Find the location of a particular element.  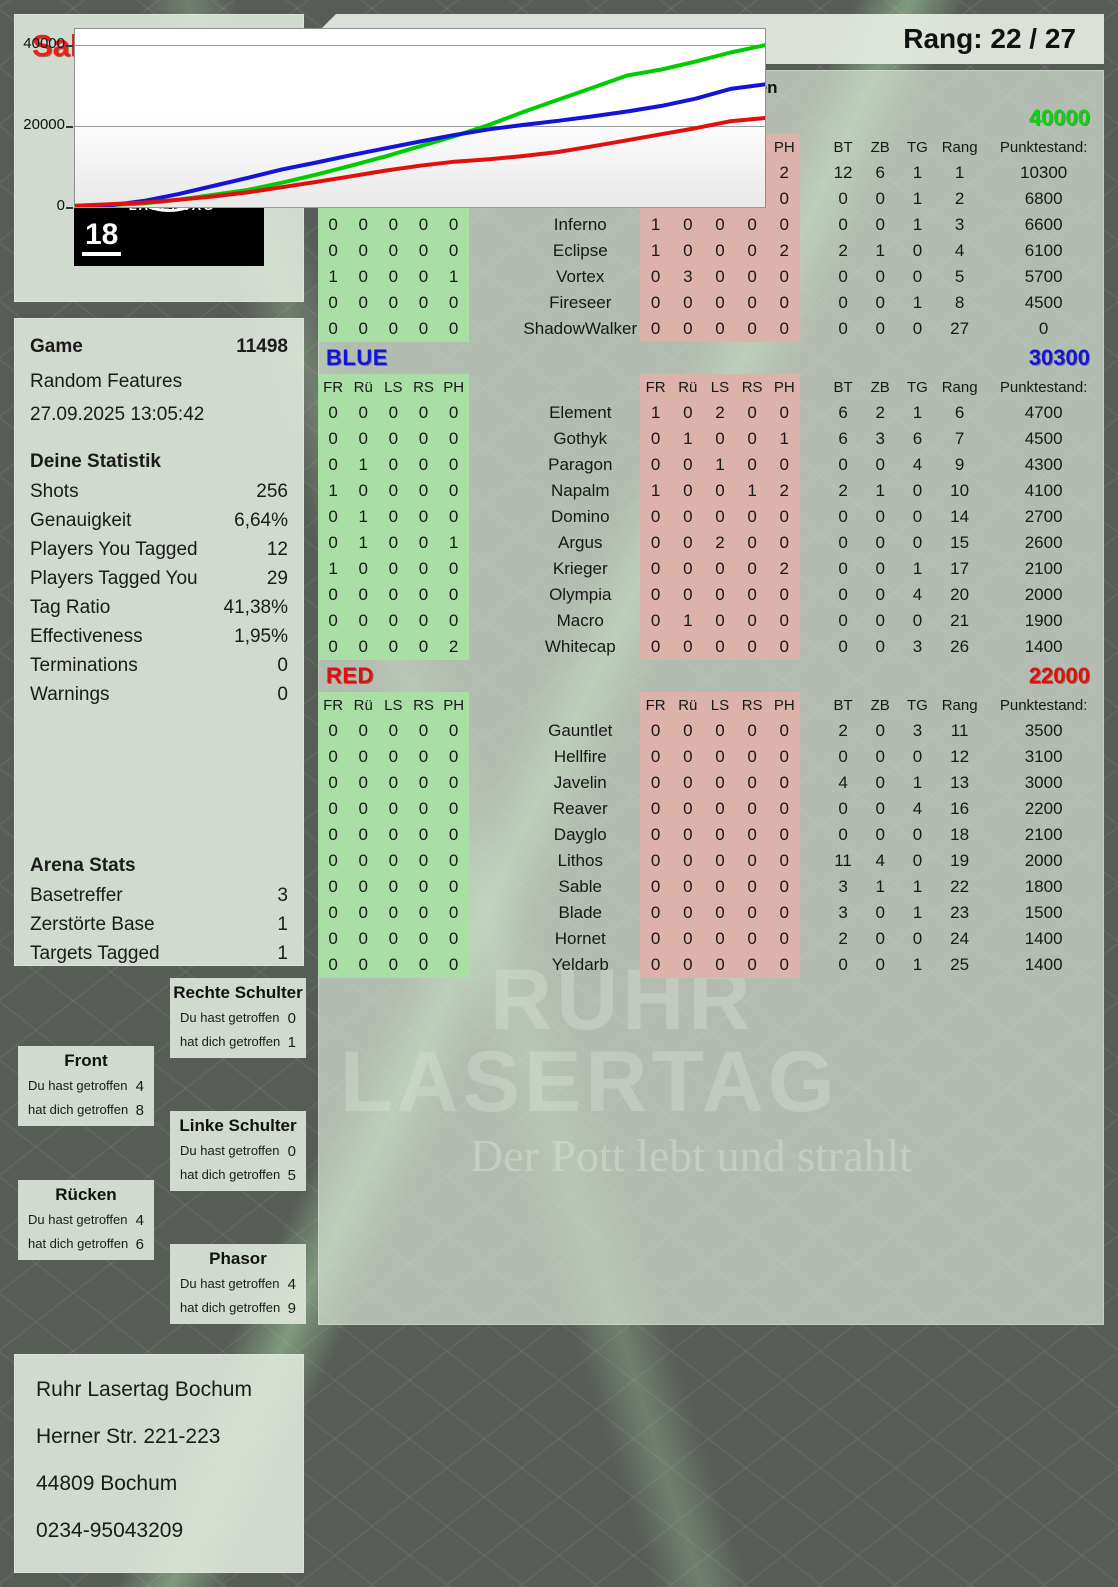

table-row: 0 0 0 0 0 Sable 0 0 0 0 0 3 1 1 22 1800 is located at coordinates (711, 887).